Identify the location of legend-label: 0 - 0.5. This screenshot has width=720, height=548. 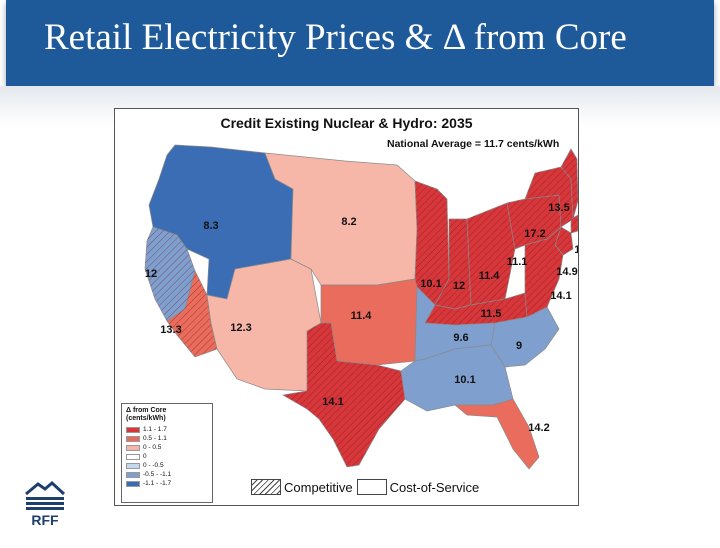
(152, 447).